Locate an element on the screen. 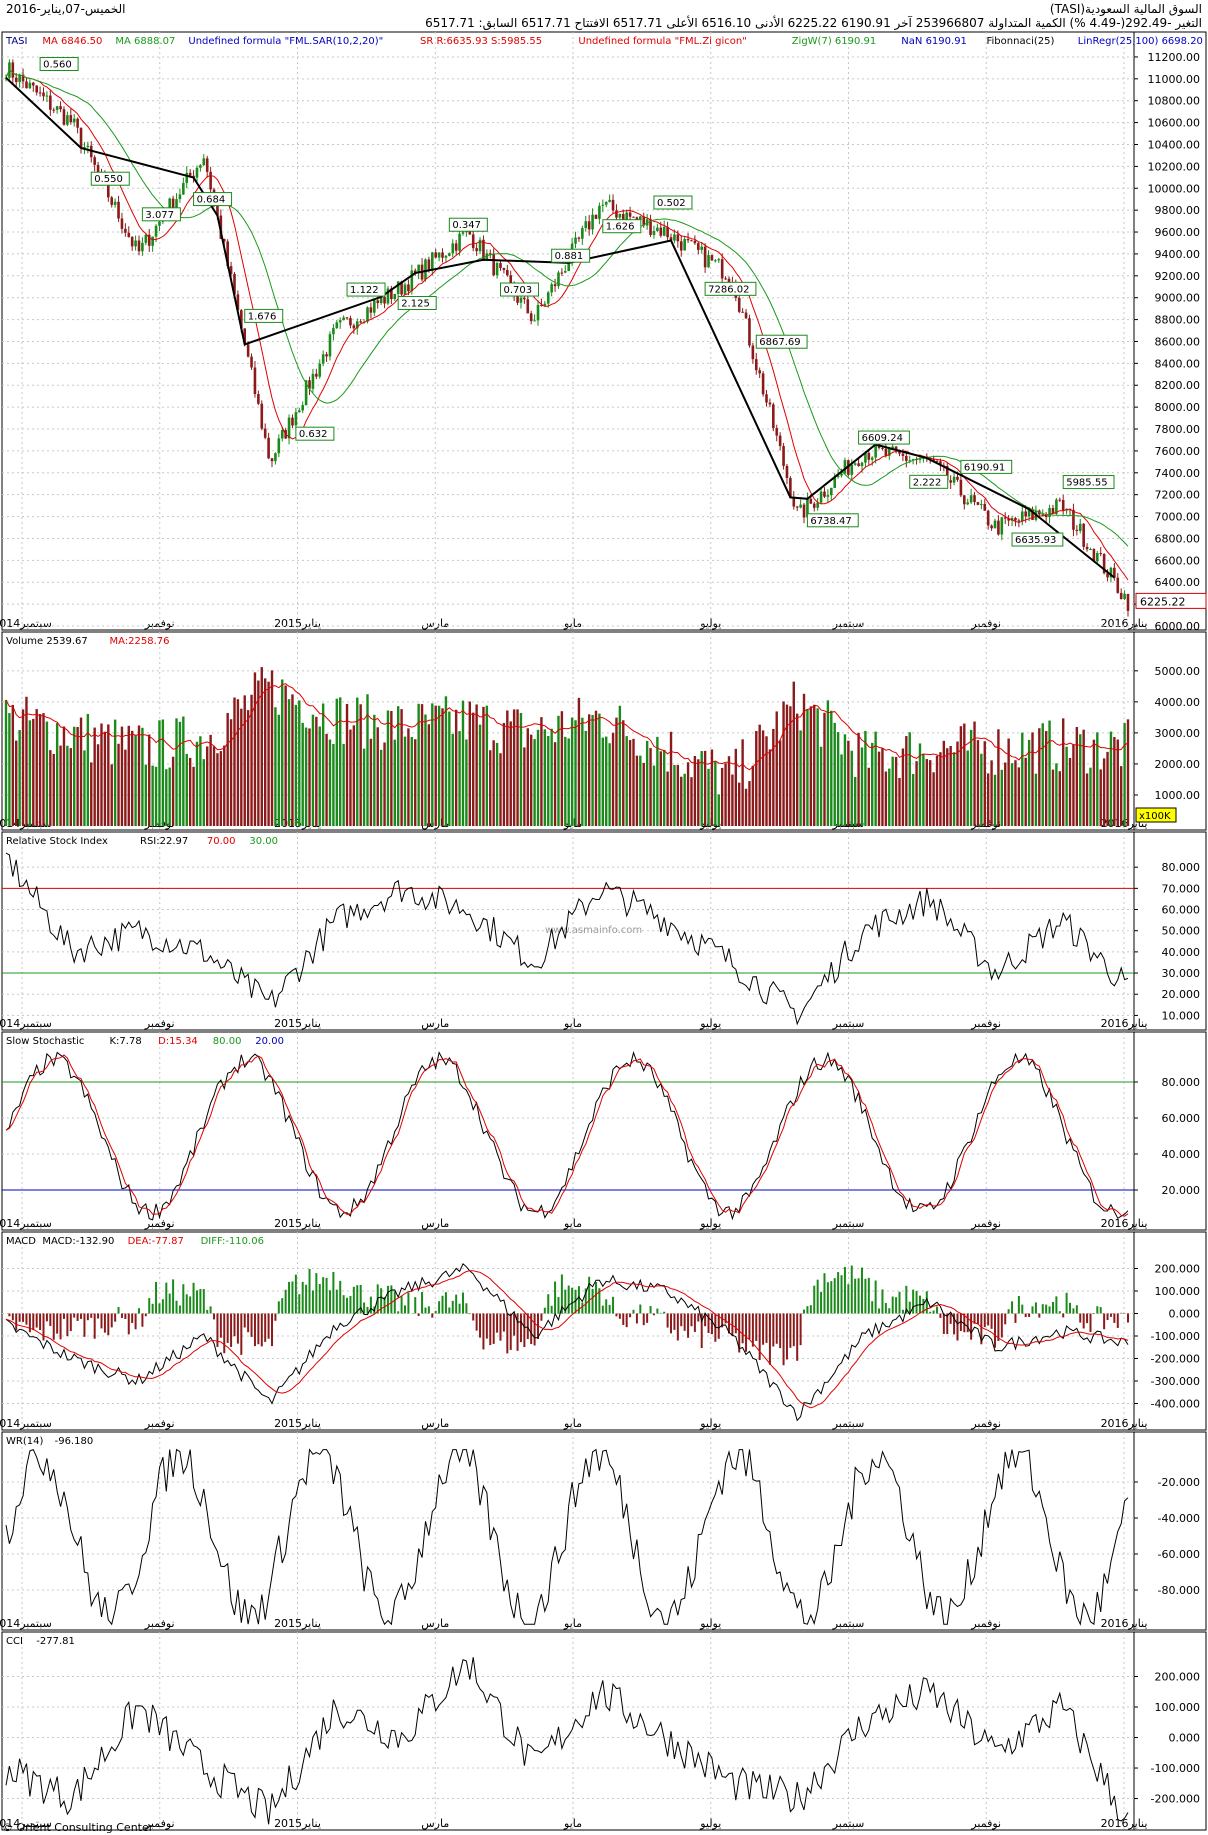 Image resolution: width=1208 pixels, height=1835 pixels. legend-entry: MA 6888.07 is located at coordinates (145, 41).